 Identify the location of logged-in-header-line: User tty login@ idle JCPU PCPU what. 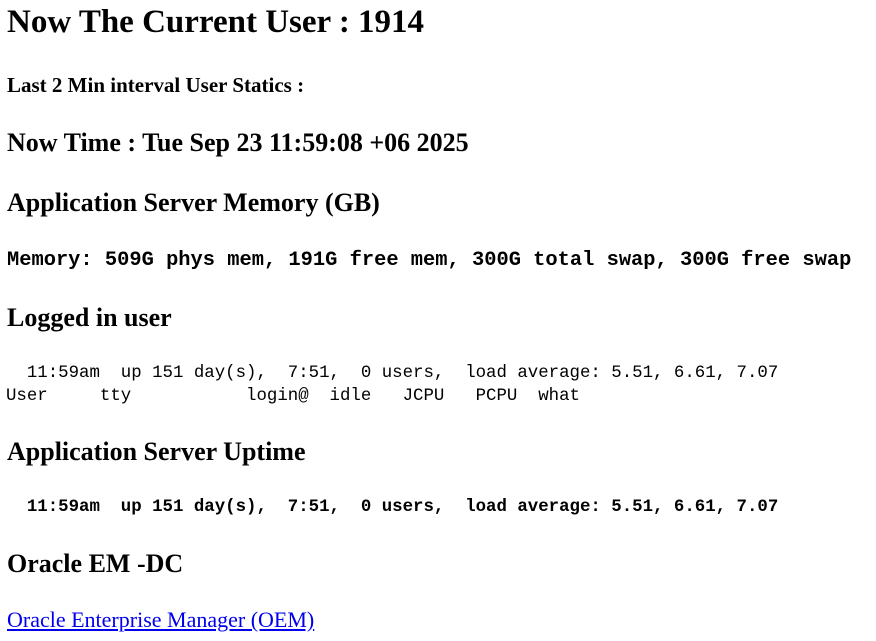
(293, 396).